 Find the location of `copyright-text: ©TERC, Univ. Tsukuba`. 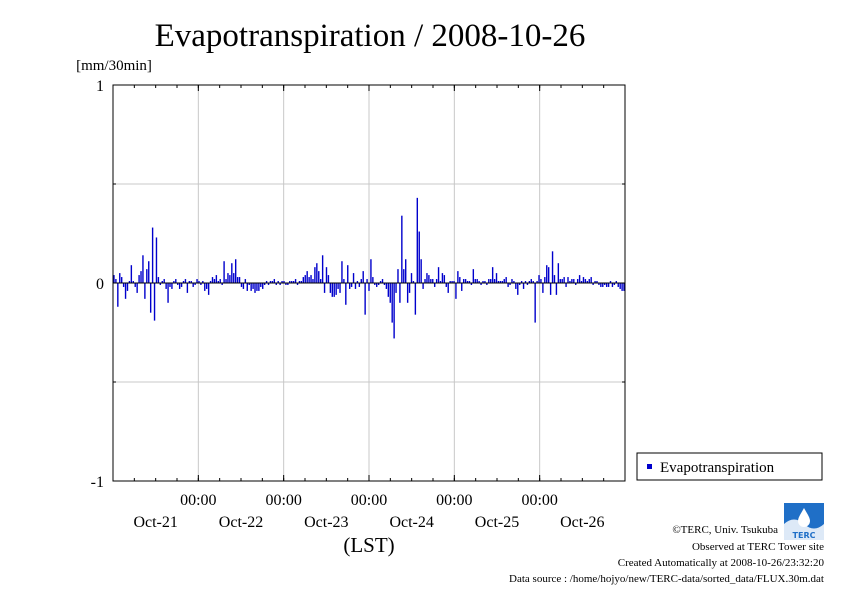

copyright-text: ©TERC, Univ. Tsukuba is located at coordinates (725, 530).